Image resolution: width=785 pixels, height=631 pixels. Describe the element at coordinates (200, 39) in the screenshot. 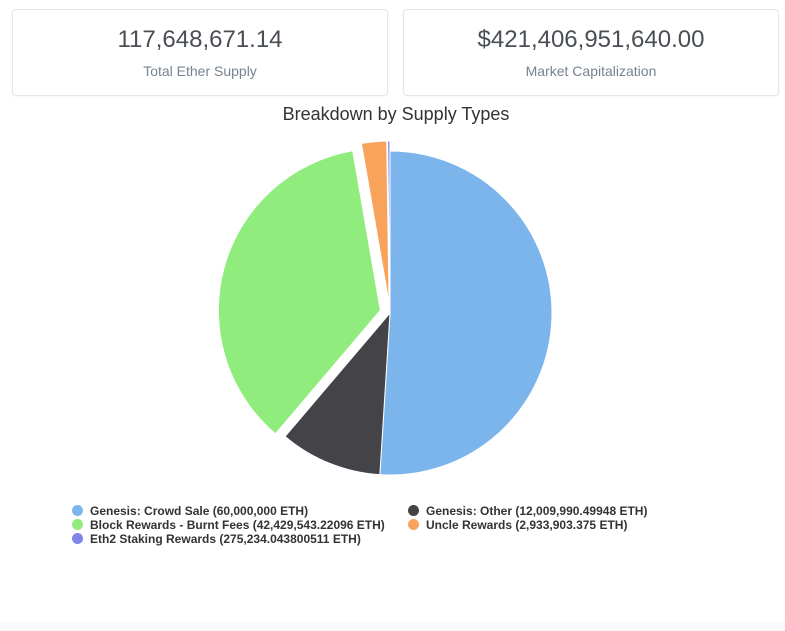

I see `total-supply-value: 117,648,671.14` at that location.